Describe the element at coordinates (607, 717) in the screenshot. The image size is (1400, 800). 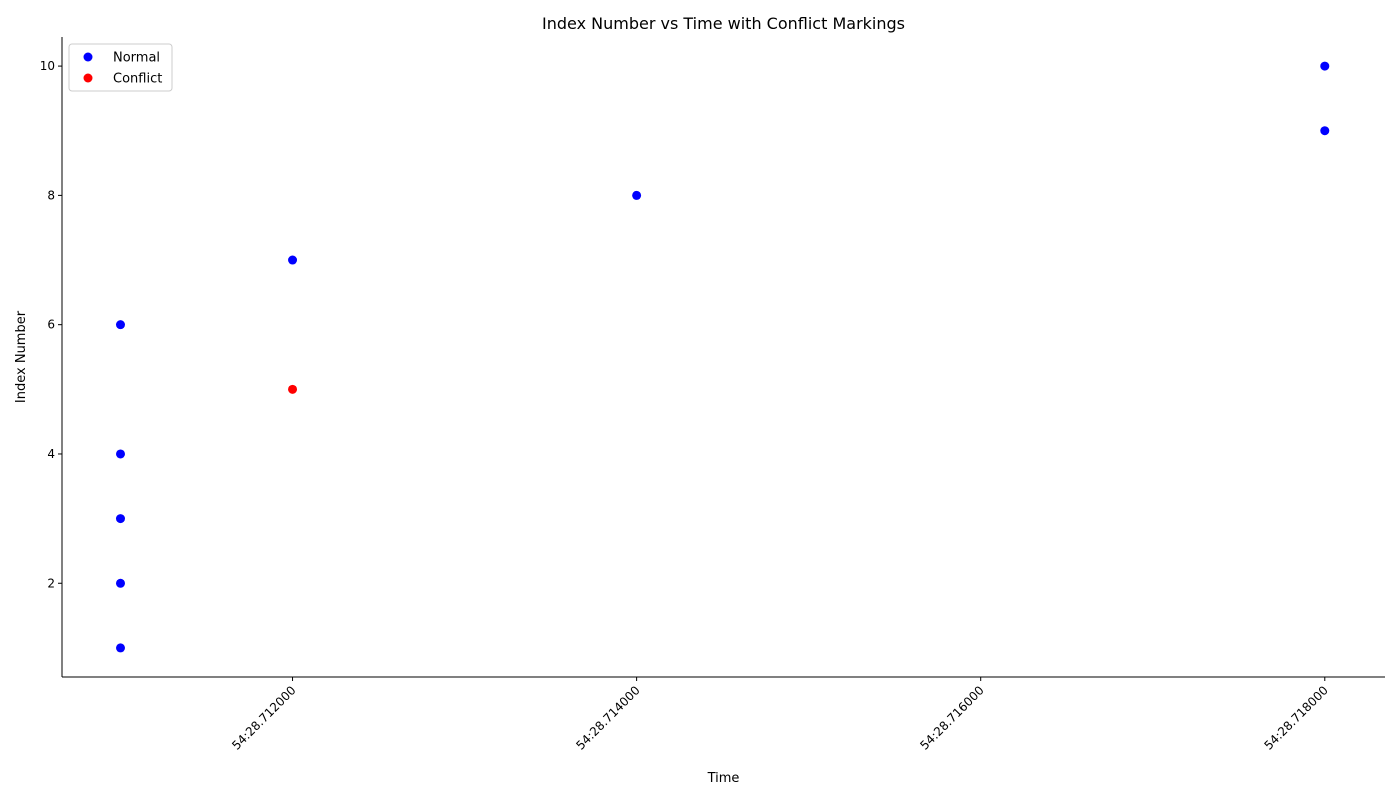
I see `x-tick-label: 54:28.714000` at that location.